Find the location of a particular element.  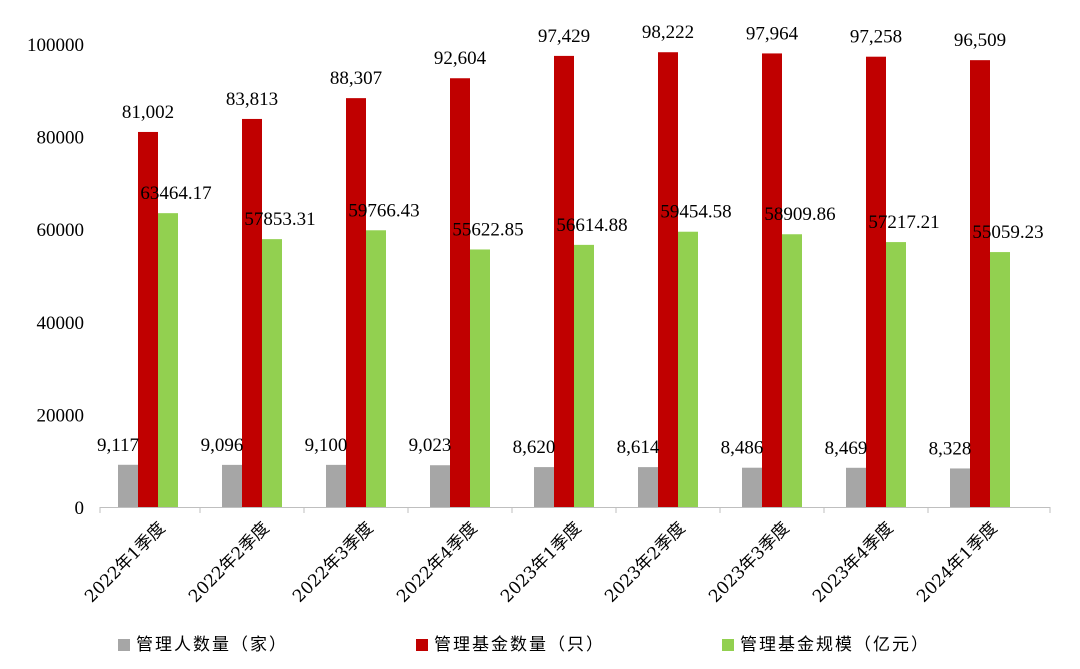

y-tick-label: 80000 is located at coordinates (61, 138).